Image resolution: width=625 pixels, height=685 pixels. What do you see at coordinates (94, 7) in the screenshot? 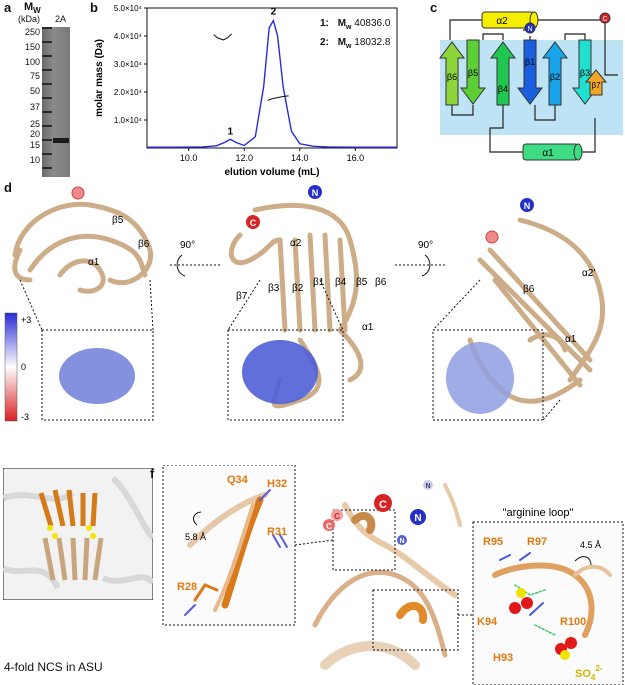
I see `panel-label-b: b` at bounding box center [94, 7].